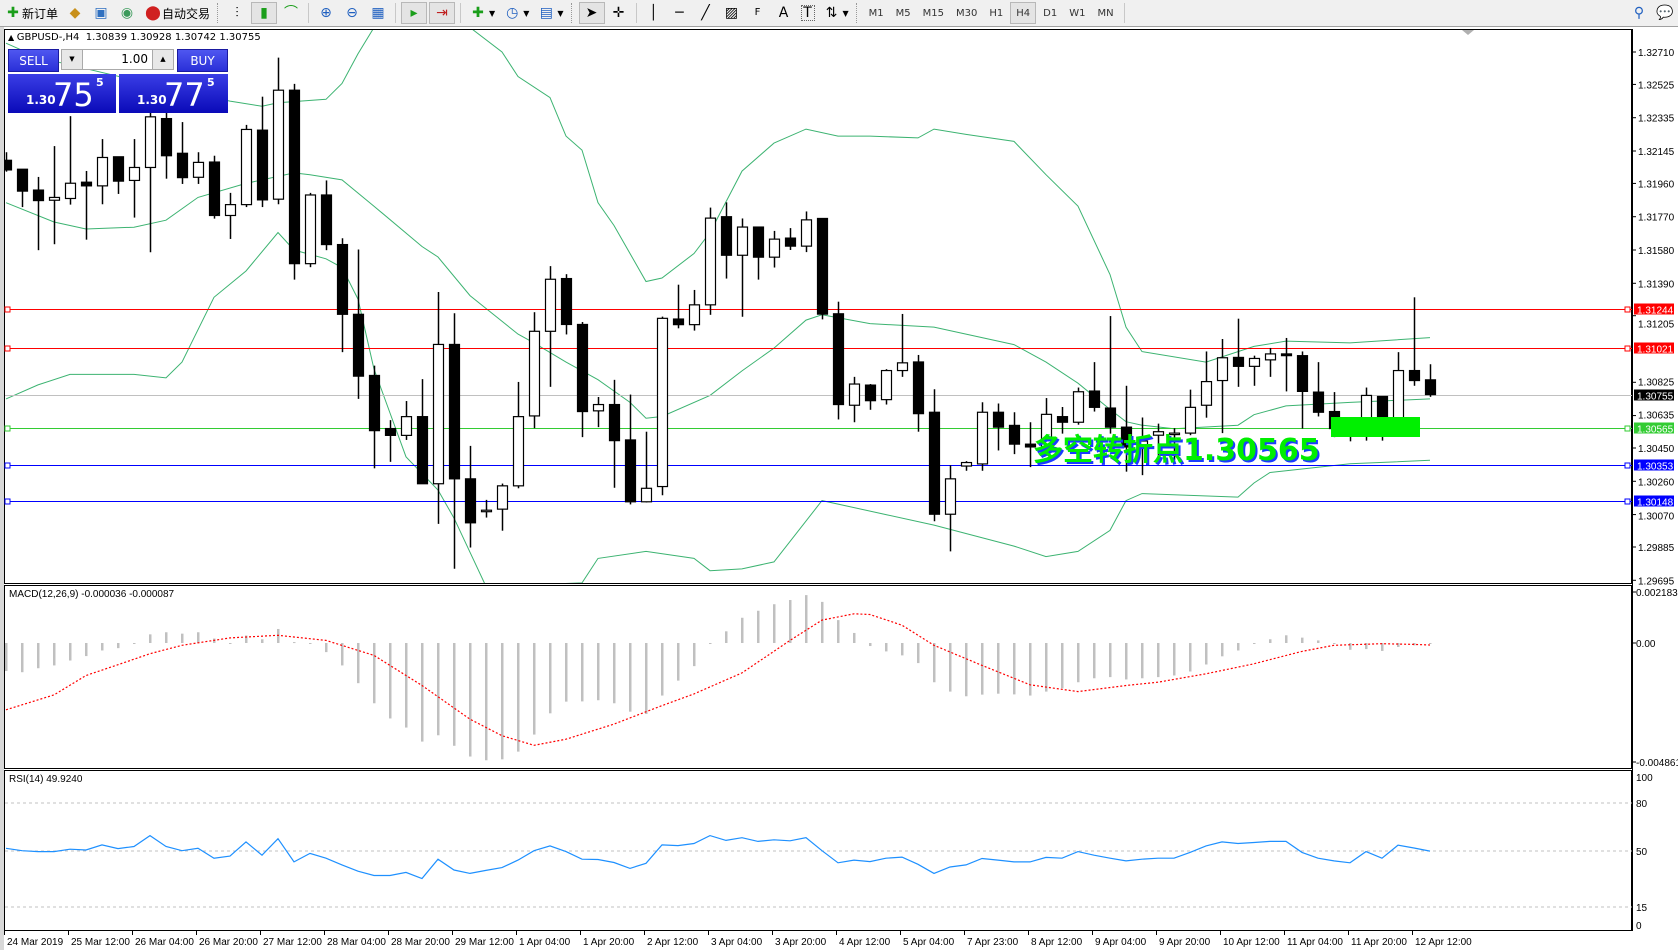 This screenshot has width=1678, height=950. Describe the element at coordinates (162, 59) in the screenshot. I see `lot-increase-button: ▲` at that location.